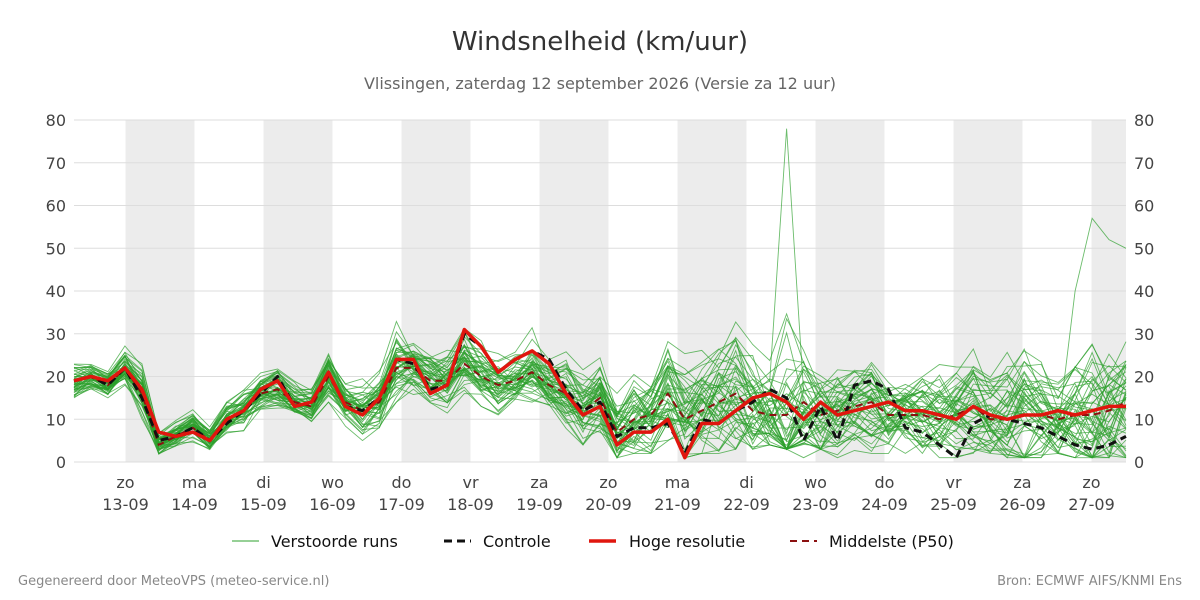 This screenshot has width=1200, height=600. I want to click on x-tick-date: 27-09, so click(1091, 504).